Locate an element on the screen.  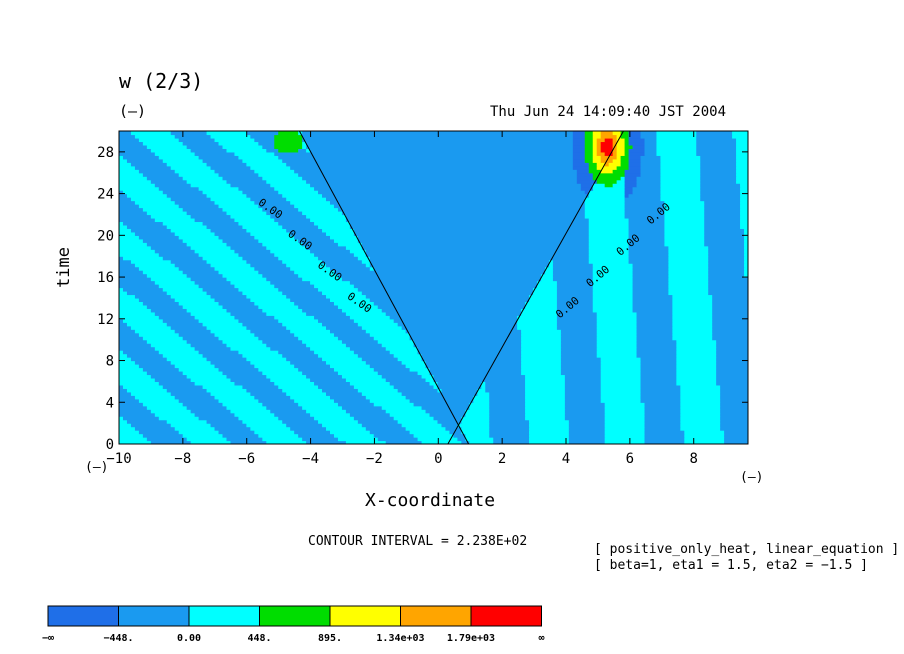
x-tick-label: −8 is located at coordinates (182, 459).